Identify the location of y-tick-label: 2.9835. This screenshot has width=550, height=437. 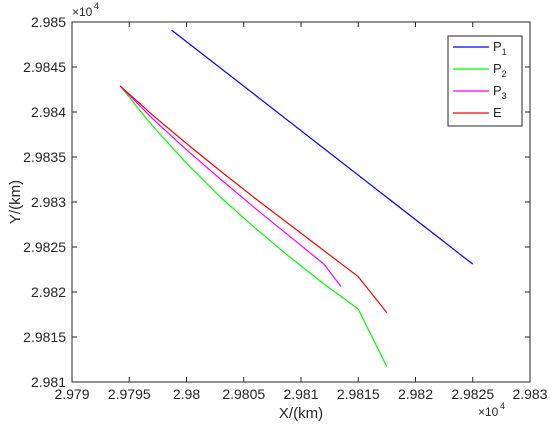
(44, 157).